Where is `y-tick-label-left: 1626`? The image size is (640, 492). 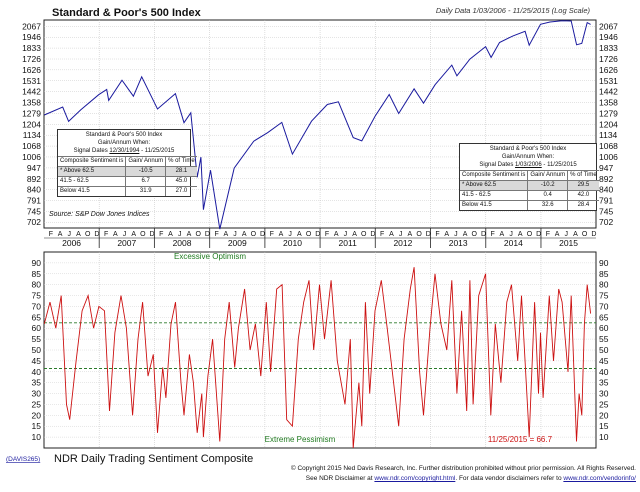 y-tick-label-left: 1626 is located at coordinates (31, 70).